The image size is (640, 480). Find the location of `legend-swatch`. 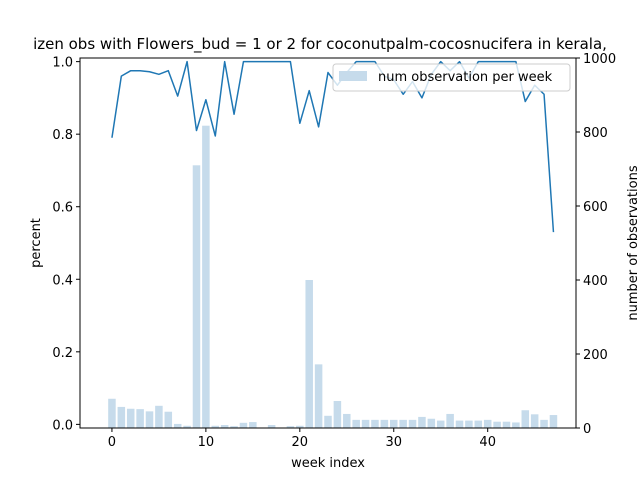

legend-swatch is located at coordinates (353, 76).